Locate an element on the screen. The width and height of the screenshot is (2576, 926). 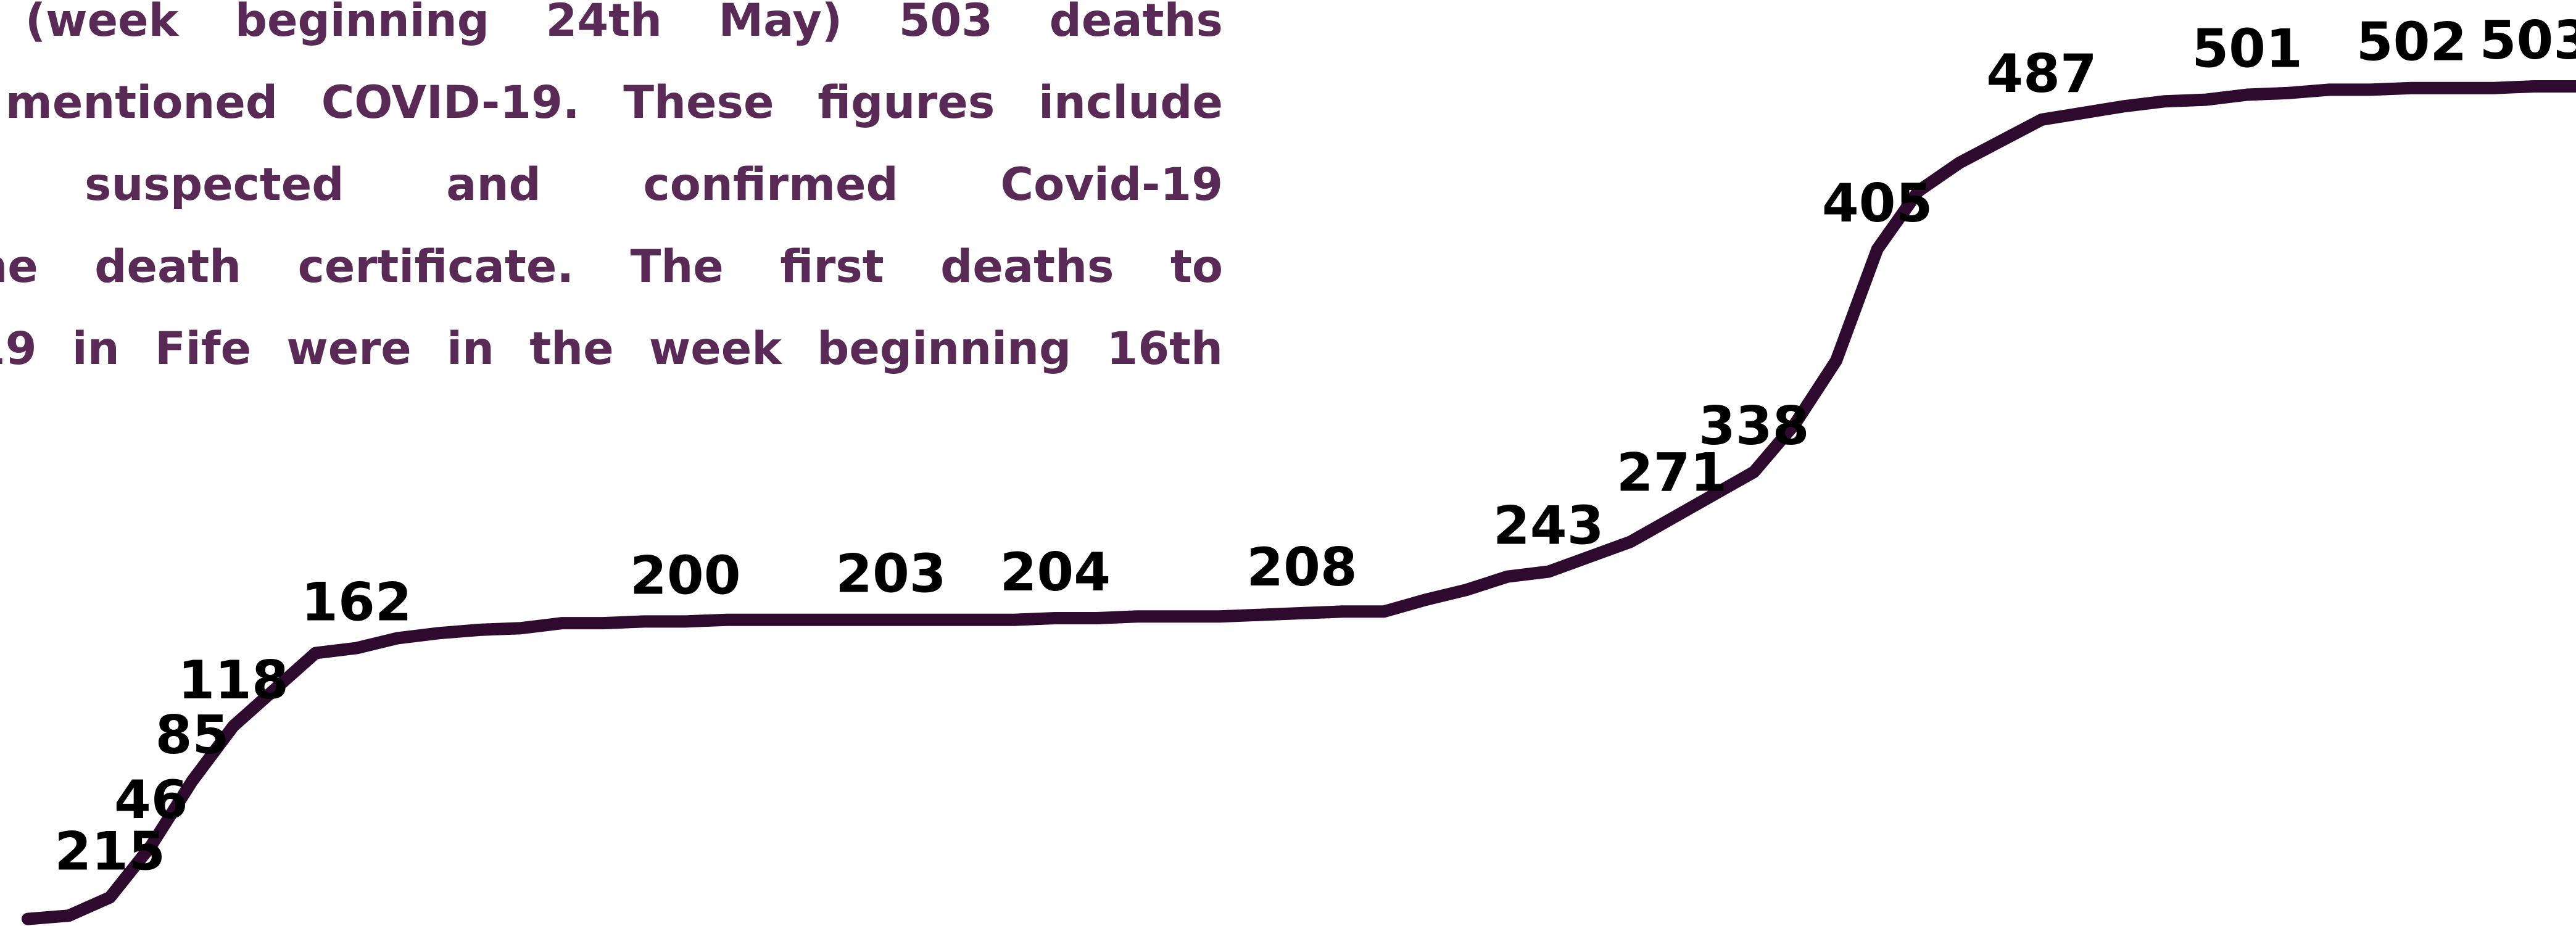
data-label: 271 is located at coordinates (1673, 472).